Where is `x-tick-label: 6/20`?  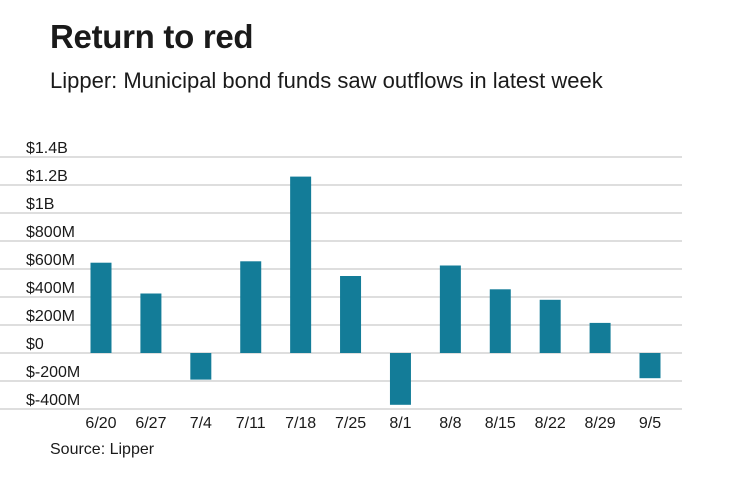
x-tick-label: 6/20 is located at coordinates (100, 423).